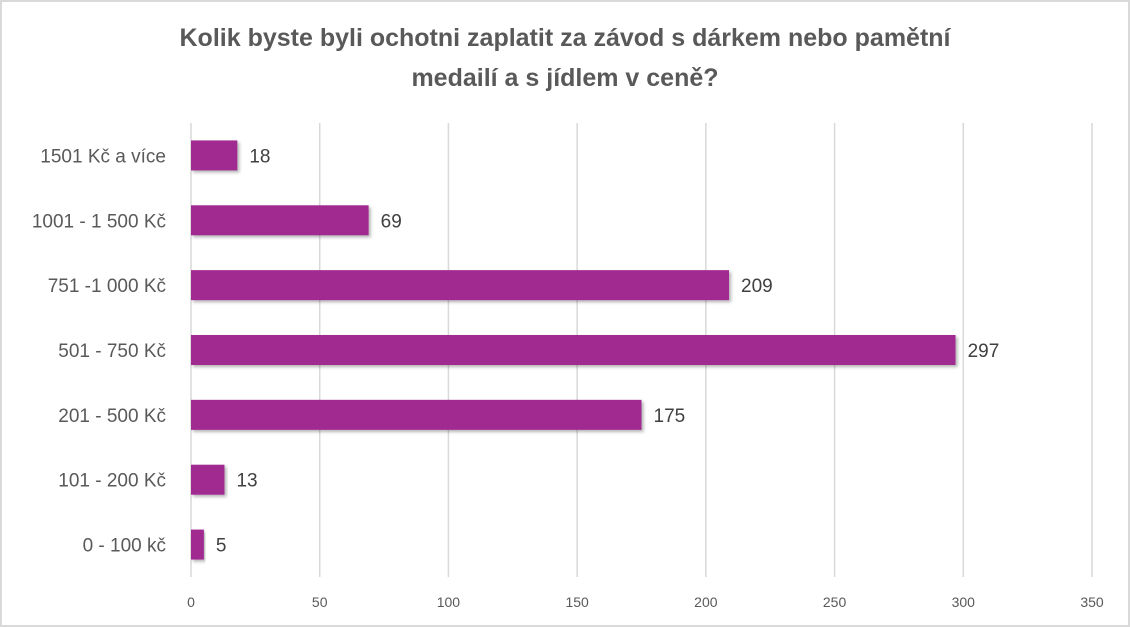 The width and height of the screenshot is (1130, 627). I want to click on x-tick-label: 250, so click(835, 602).